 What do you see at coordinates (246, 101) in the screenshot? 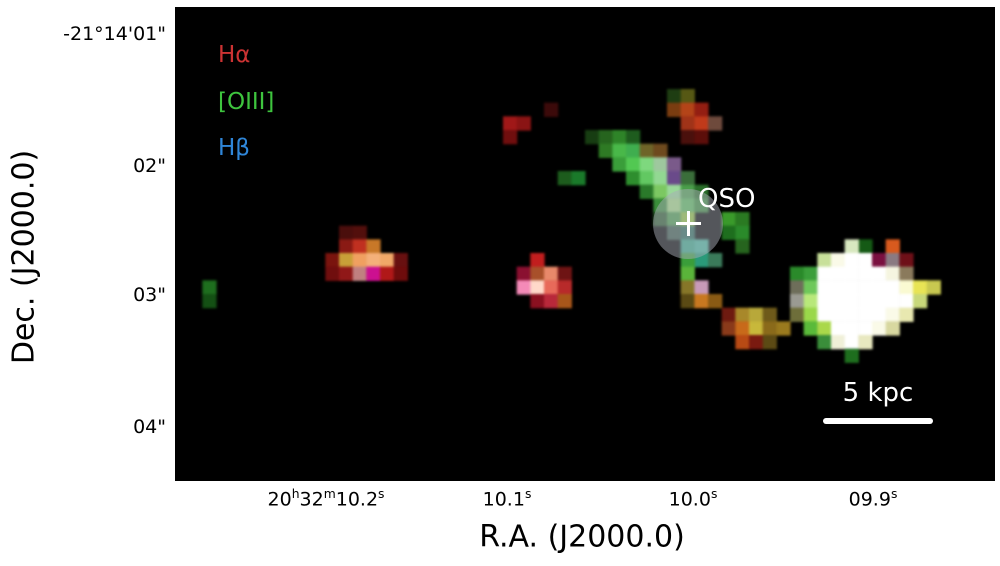
I see `legend-item: [OIII]` at bounding box center [246, 101].